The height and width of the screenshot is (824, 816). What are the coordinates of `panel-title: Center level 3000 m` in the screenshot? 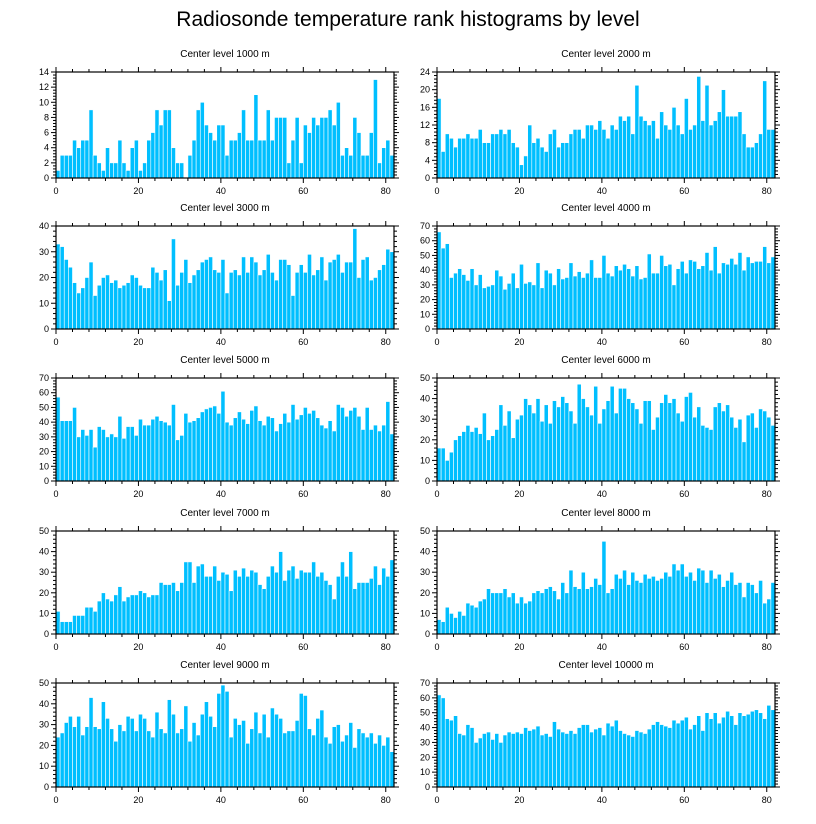 It's located at (225, 208).